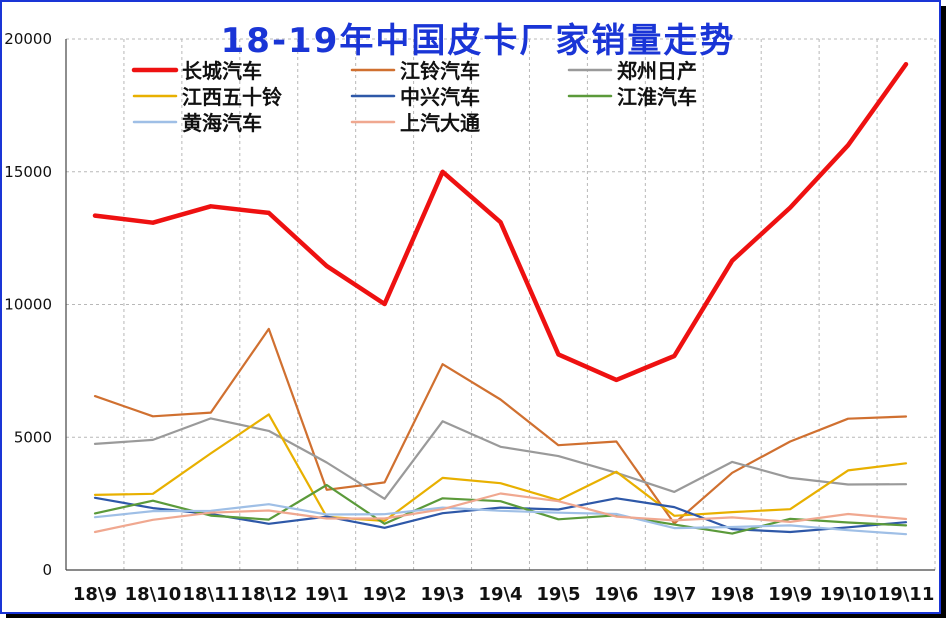  Describe the element at coordinates (232, 97) in the screenshot. I see `legend-label: 江西五十铃` at that location.